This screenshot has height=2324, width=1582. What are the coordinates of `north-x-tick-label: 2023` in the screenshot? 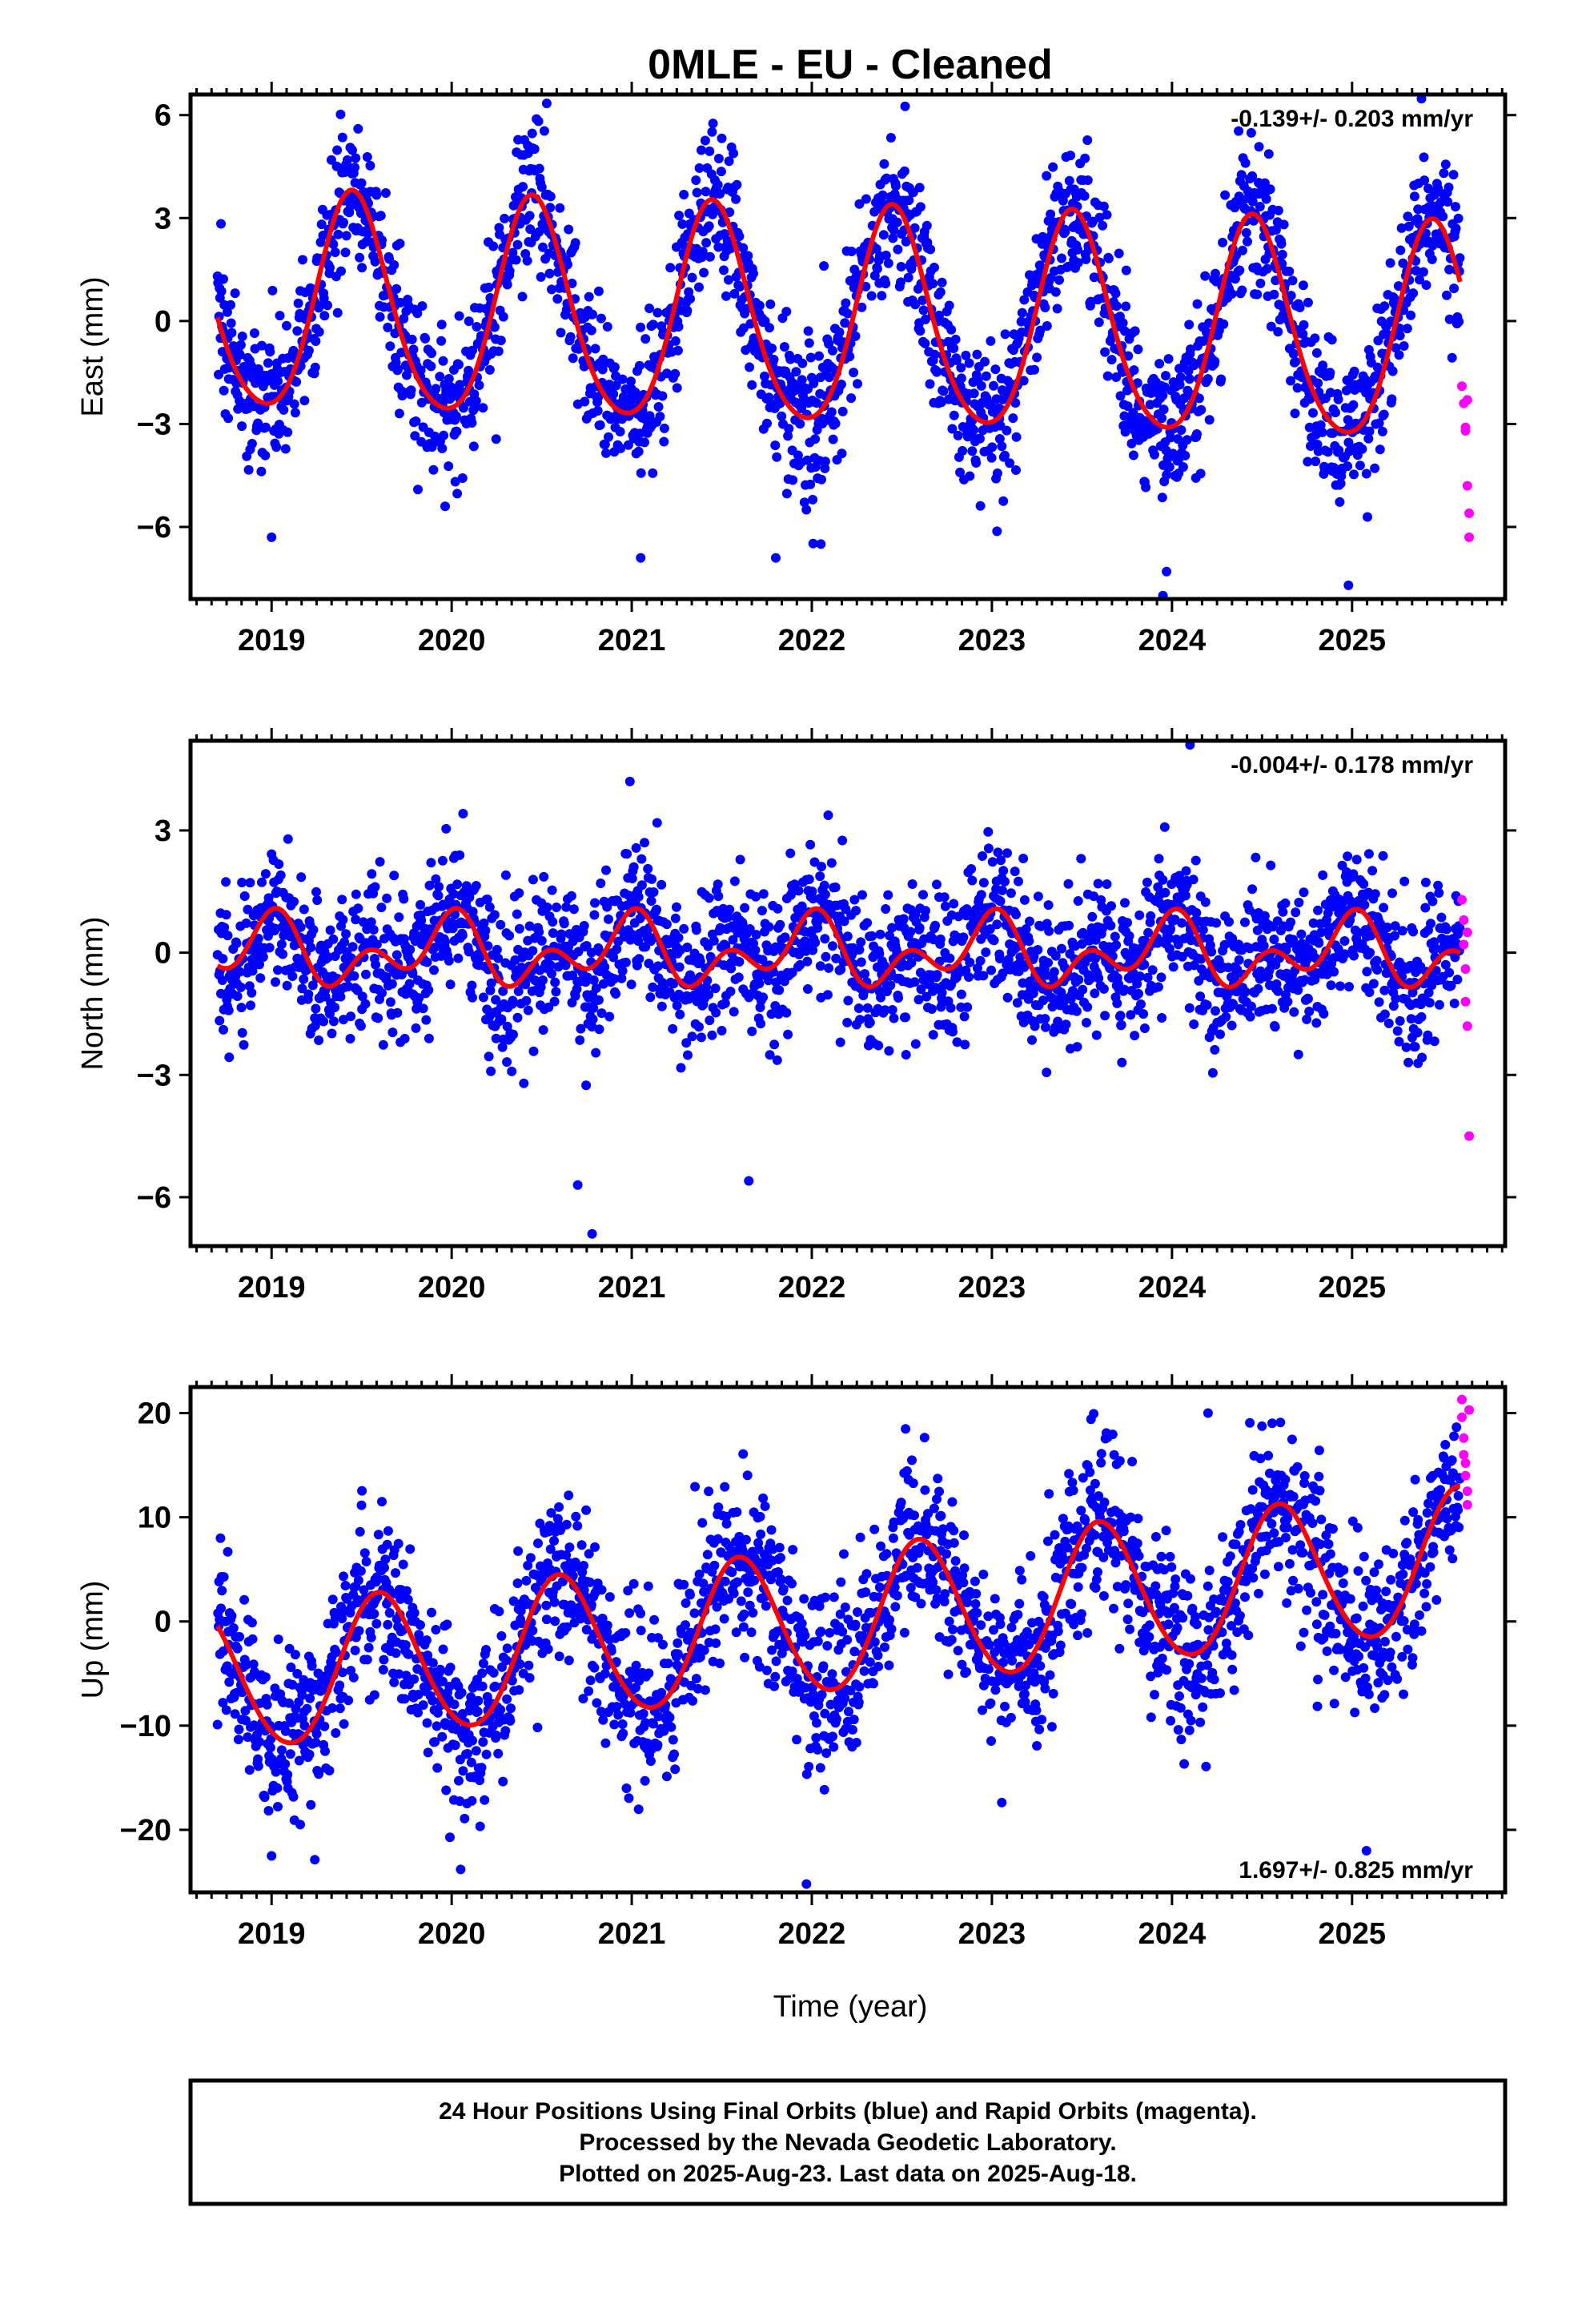 It's located at (992, 1288).